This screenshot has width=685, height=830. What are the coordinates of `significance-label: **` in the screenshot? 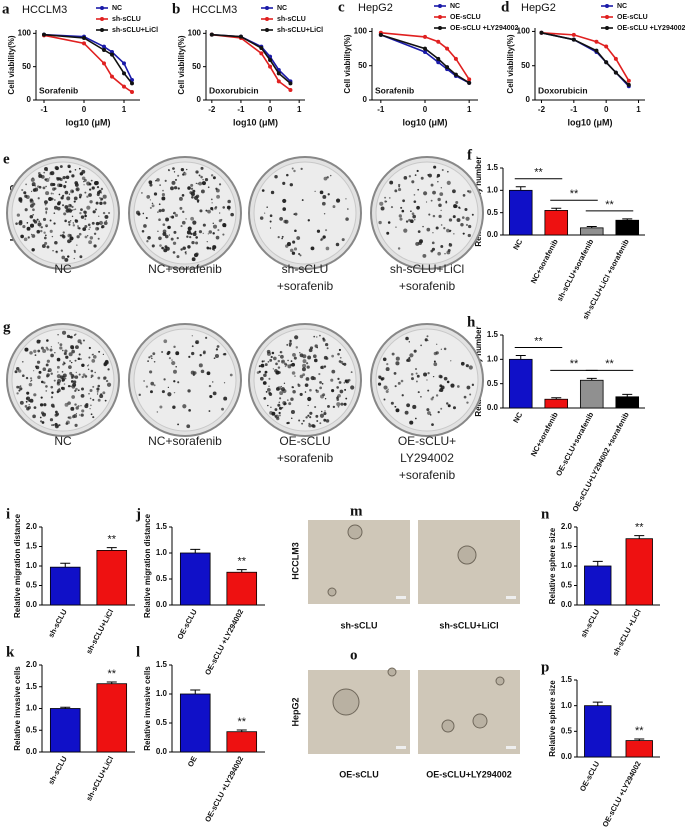 It's located at (609, 364).